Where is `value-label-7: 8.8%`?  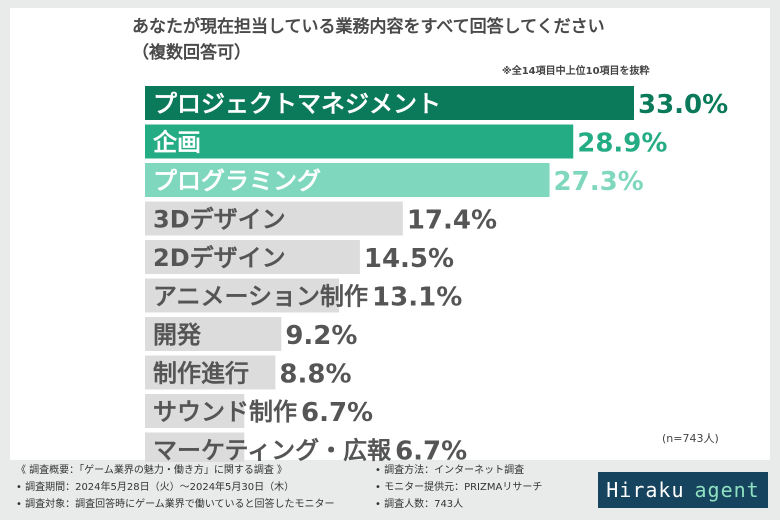 value-label-7: 8.8% is located at coordinates (315, 375).